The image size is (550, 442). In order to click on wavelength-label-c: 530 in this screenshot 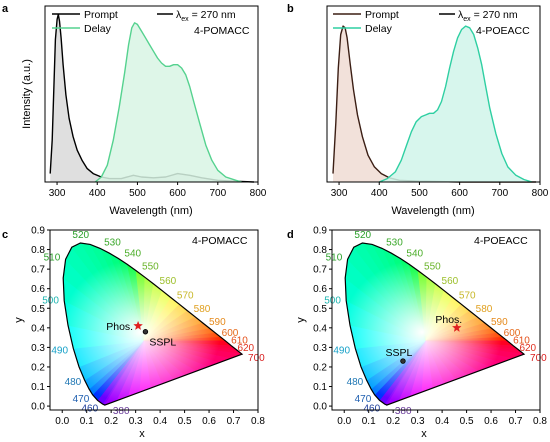, I will do `click(112, 242)`.